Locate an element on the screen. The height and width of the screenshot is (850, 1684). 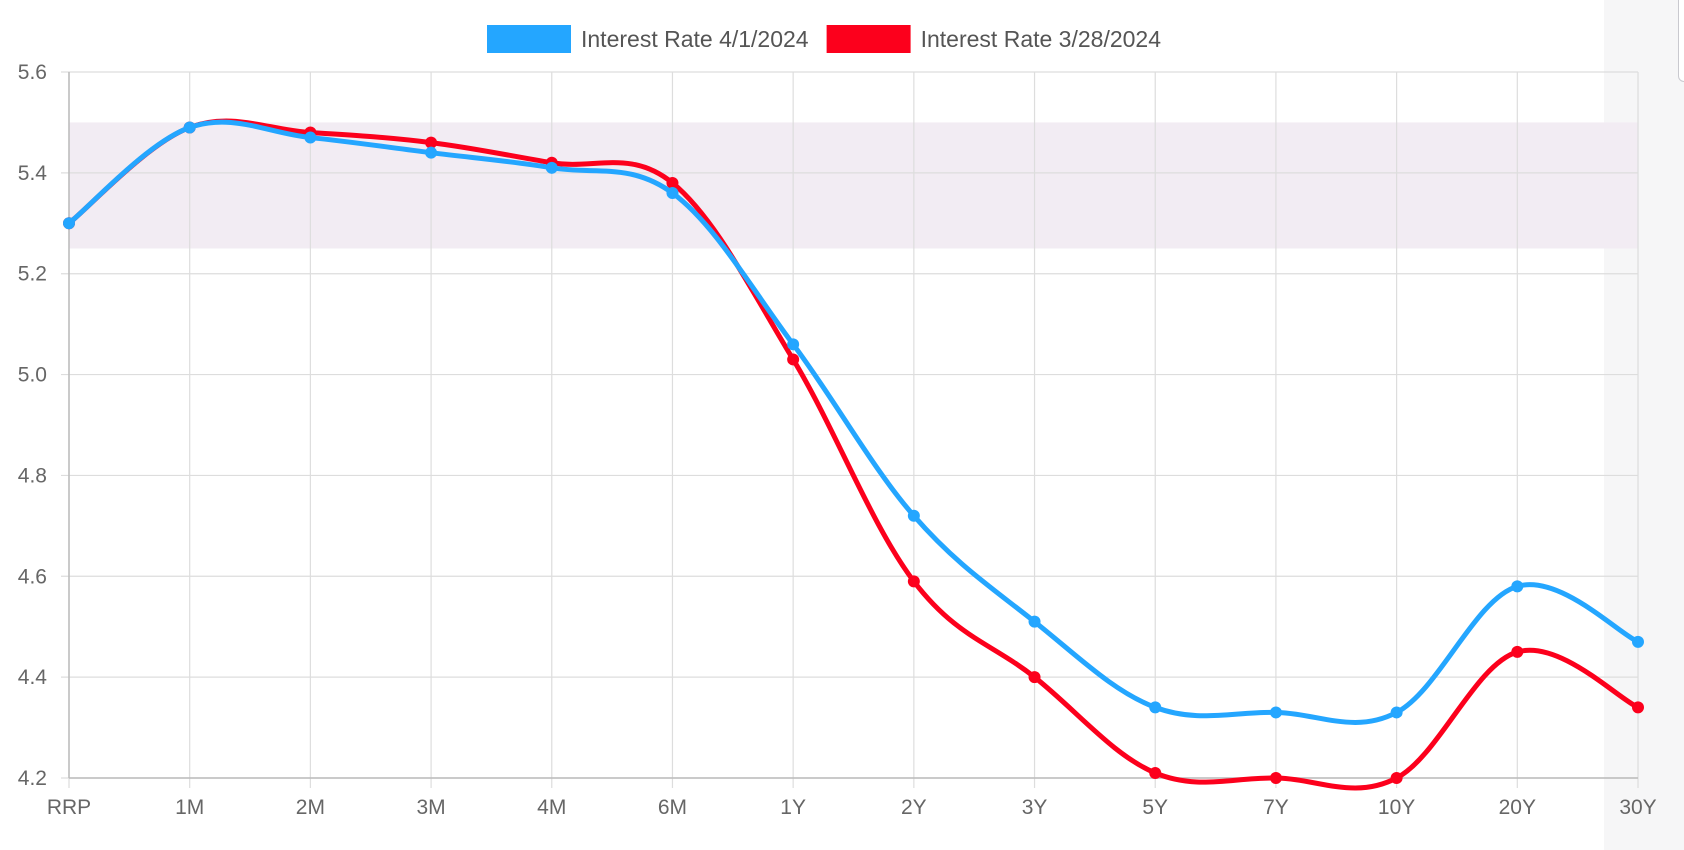
legend-label-2: Interest Rate 3/28/2024 is located at coordinates (1041, 39).